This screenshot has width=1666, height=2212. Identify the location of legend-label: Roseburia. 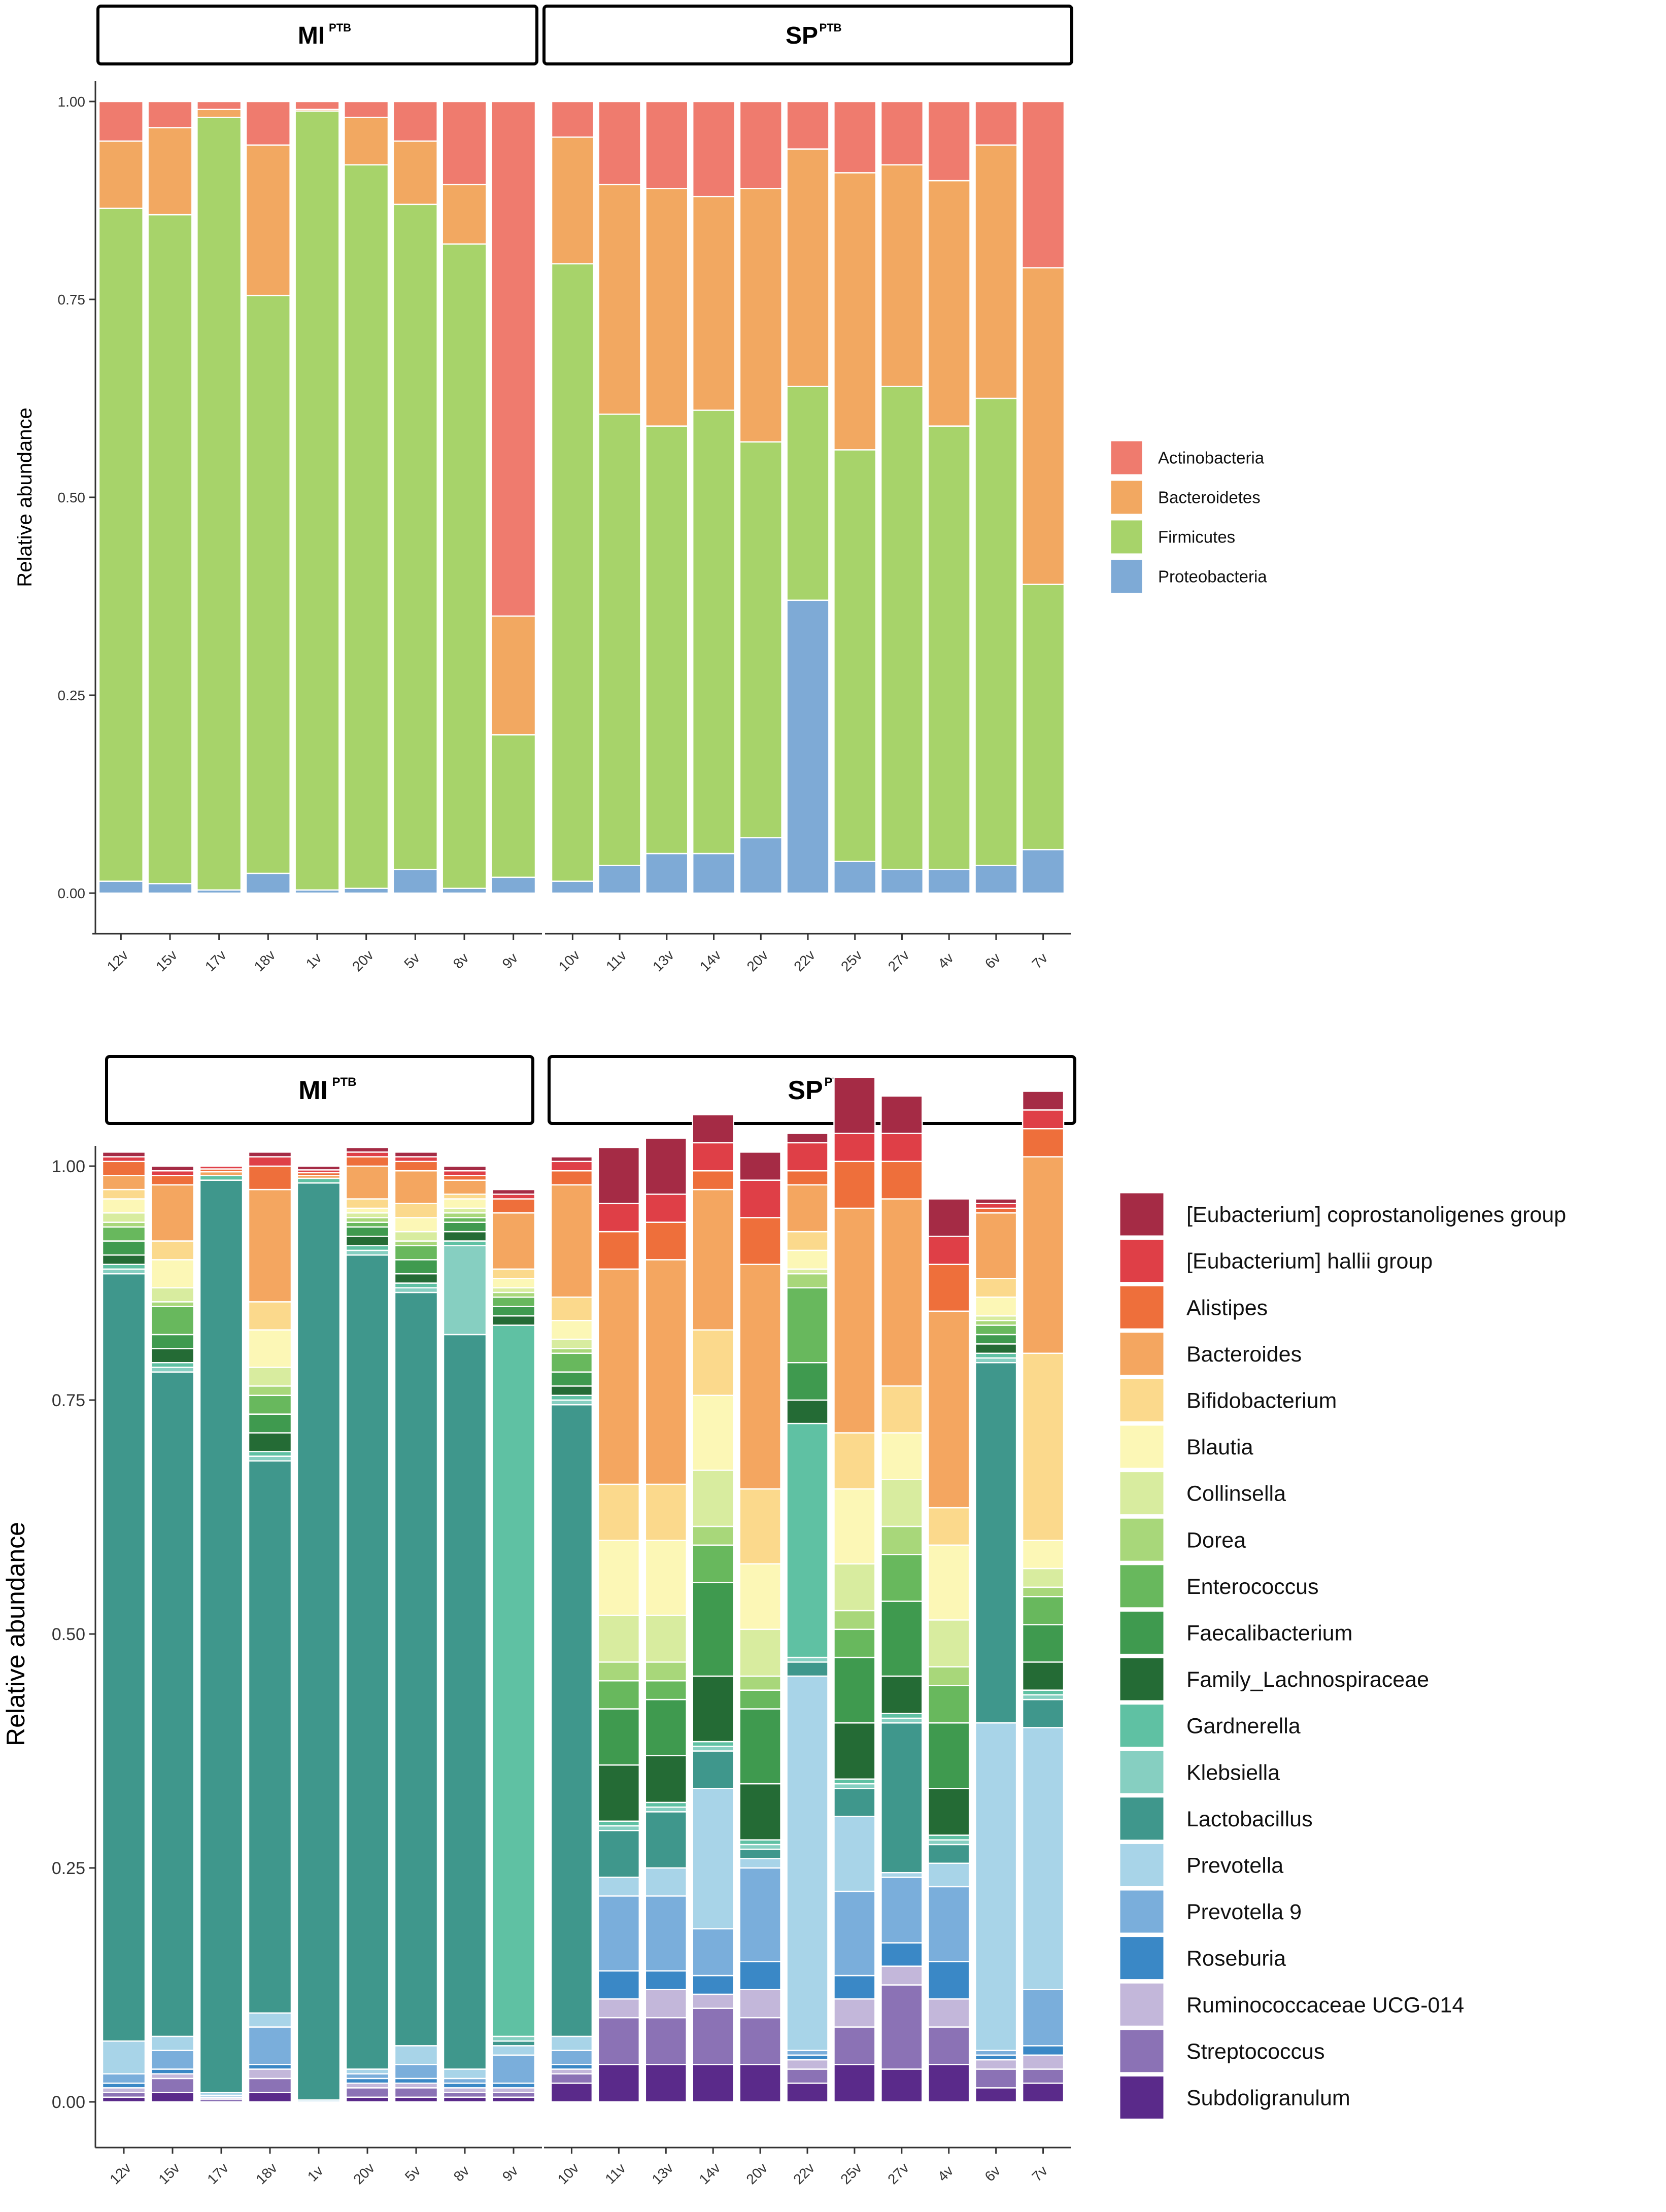
(1236, 1959).